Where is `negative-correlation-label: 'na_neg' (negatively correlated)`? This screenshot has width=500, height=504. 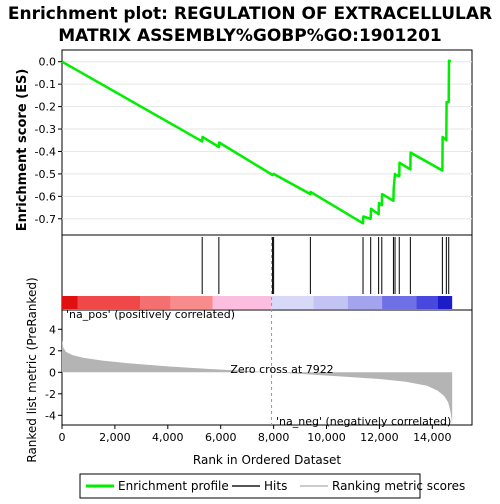
negative-correlation-label: 'na_neg' (negatively correlated) is located at coordinates (363, 421).